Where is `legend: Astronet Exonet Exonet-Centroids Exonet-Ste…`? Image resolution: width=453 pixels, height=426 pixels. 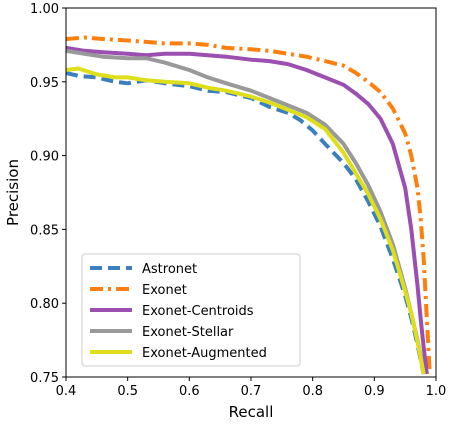 legend: Astronet Exonet Exonet-Centroids Exonet-Ste… is located at coordinates (191, 310).